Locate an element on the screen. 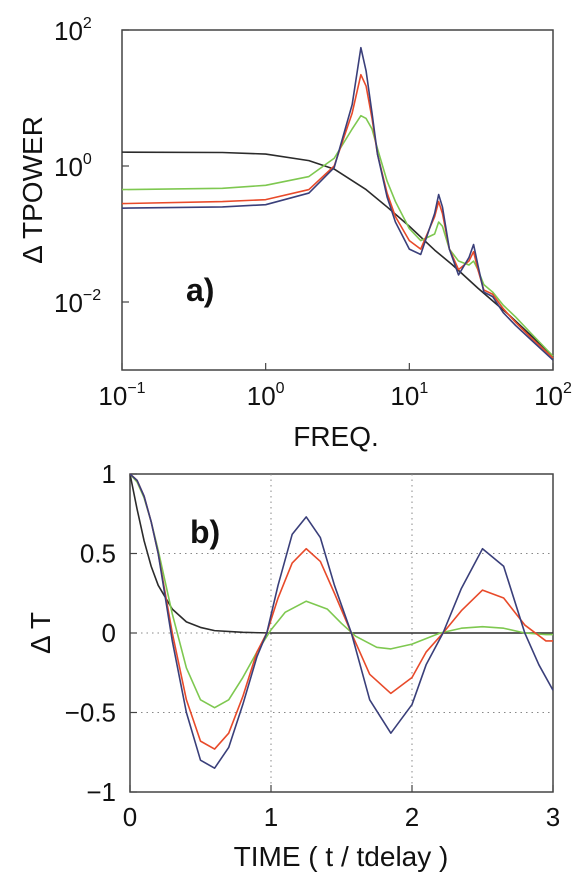 This screenshot has height=883, width=582. a-xtick-label: 10⁻¹ is located at coordinates (121, 395).